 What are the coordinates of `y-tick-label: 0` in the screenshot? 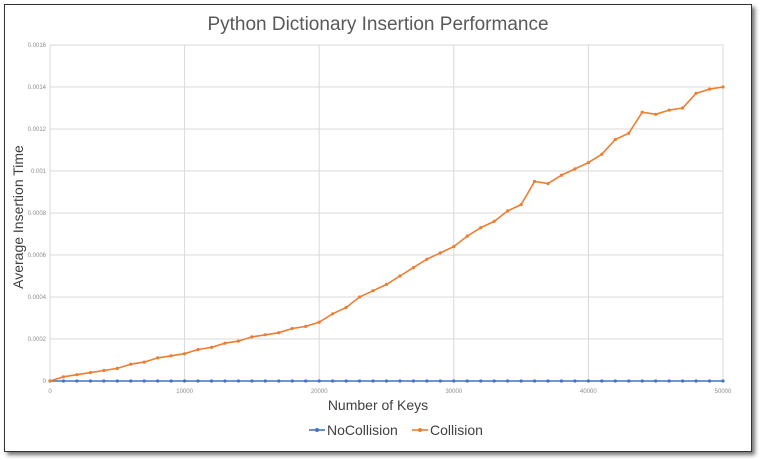 It's located at (45, 382).